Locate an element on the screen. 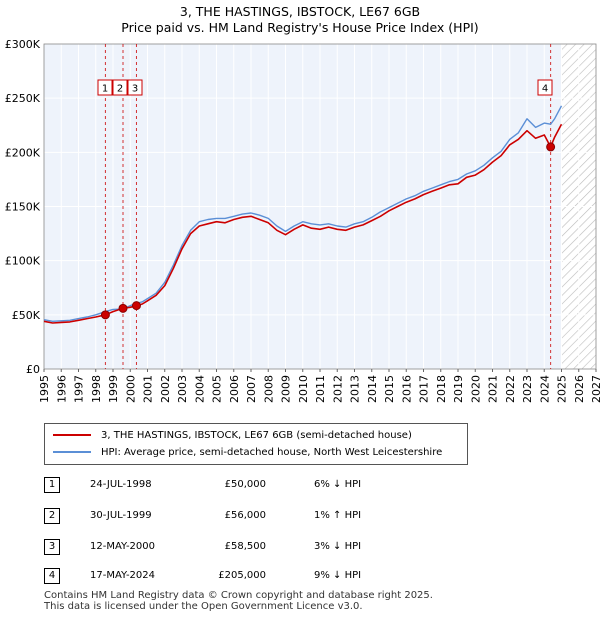 The width and height of the screenshot is (600, 620). x-tick-label: 2026 is located at coordinates (579, 389).